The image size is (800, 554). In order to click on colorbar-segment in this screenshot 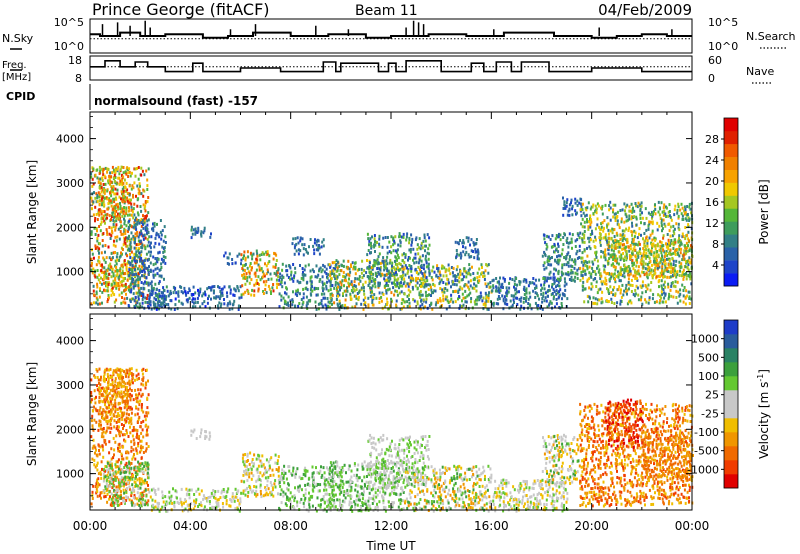, I will do `click(731, 202)`.